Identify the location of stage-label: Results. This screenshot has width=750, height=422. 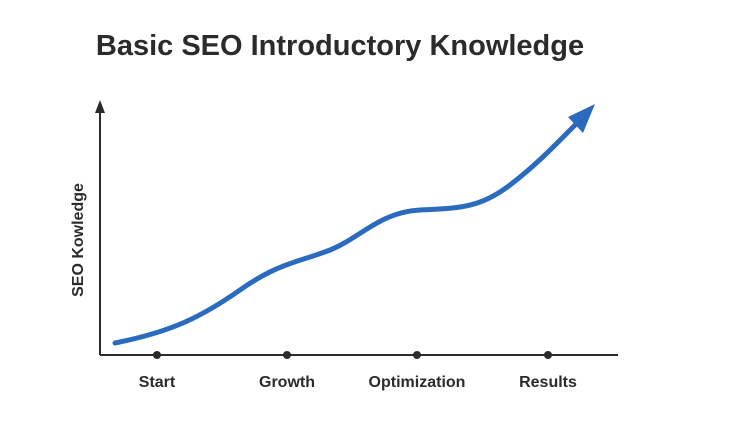
(548, 382).